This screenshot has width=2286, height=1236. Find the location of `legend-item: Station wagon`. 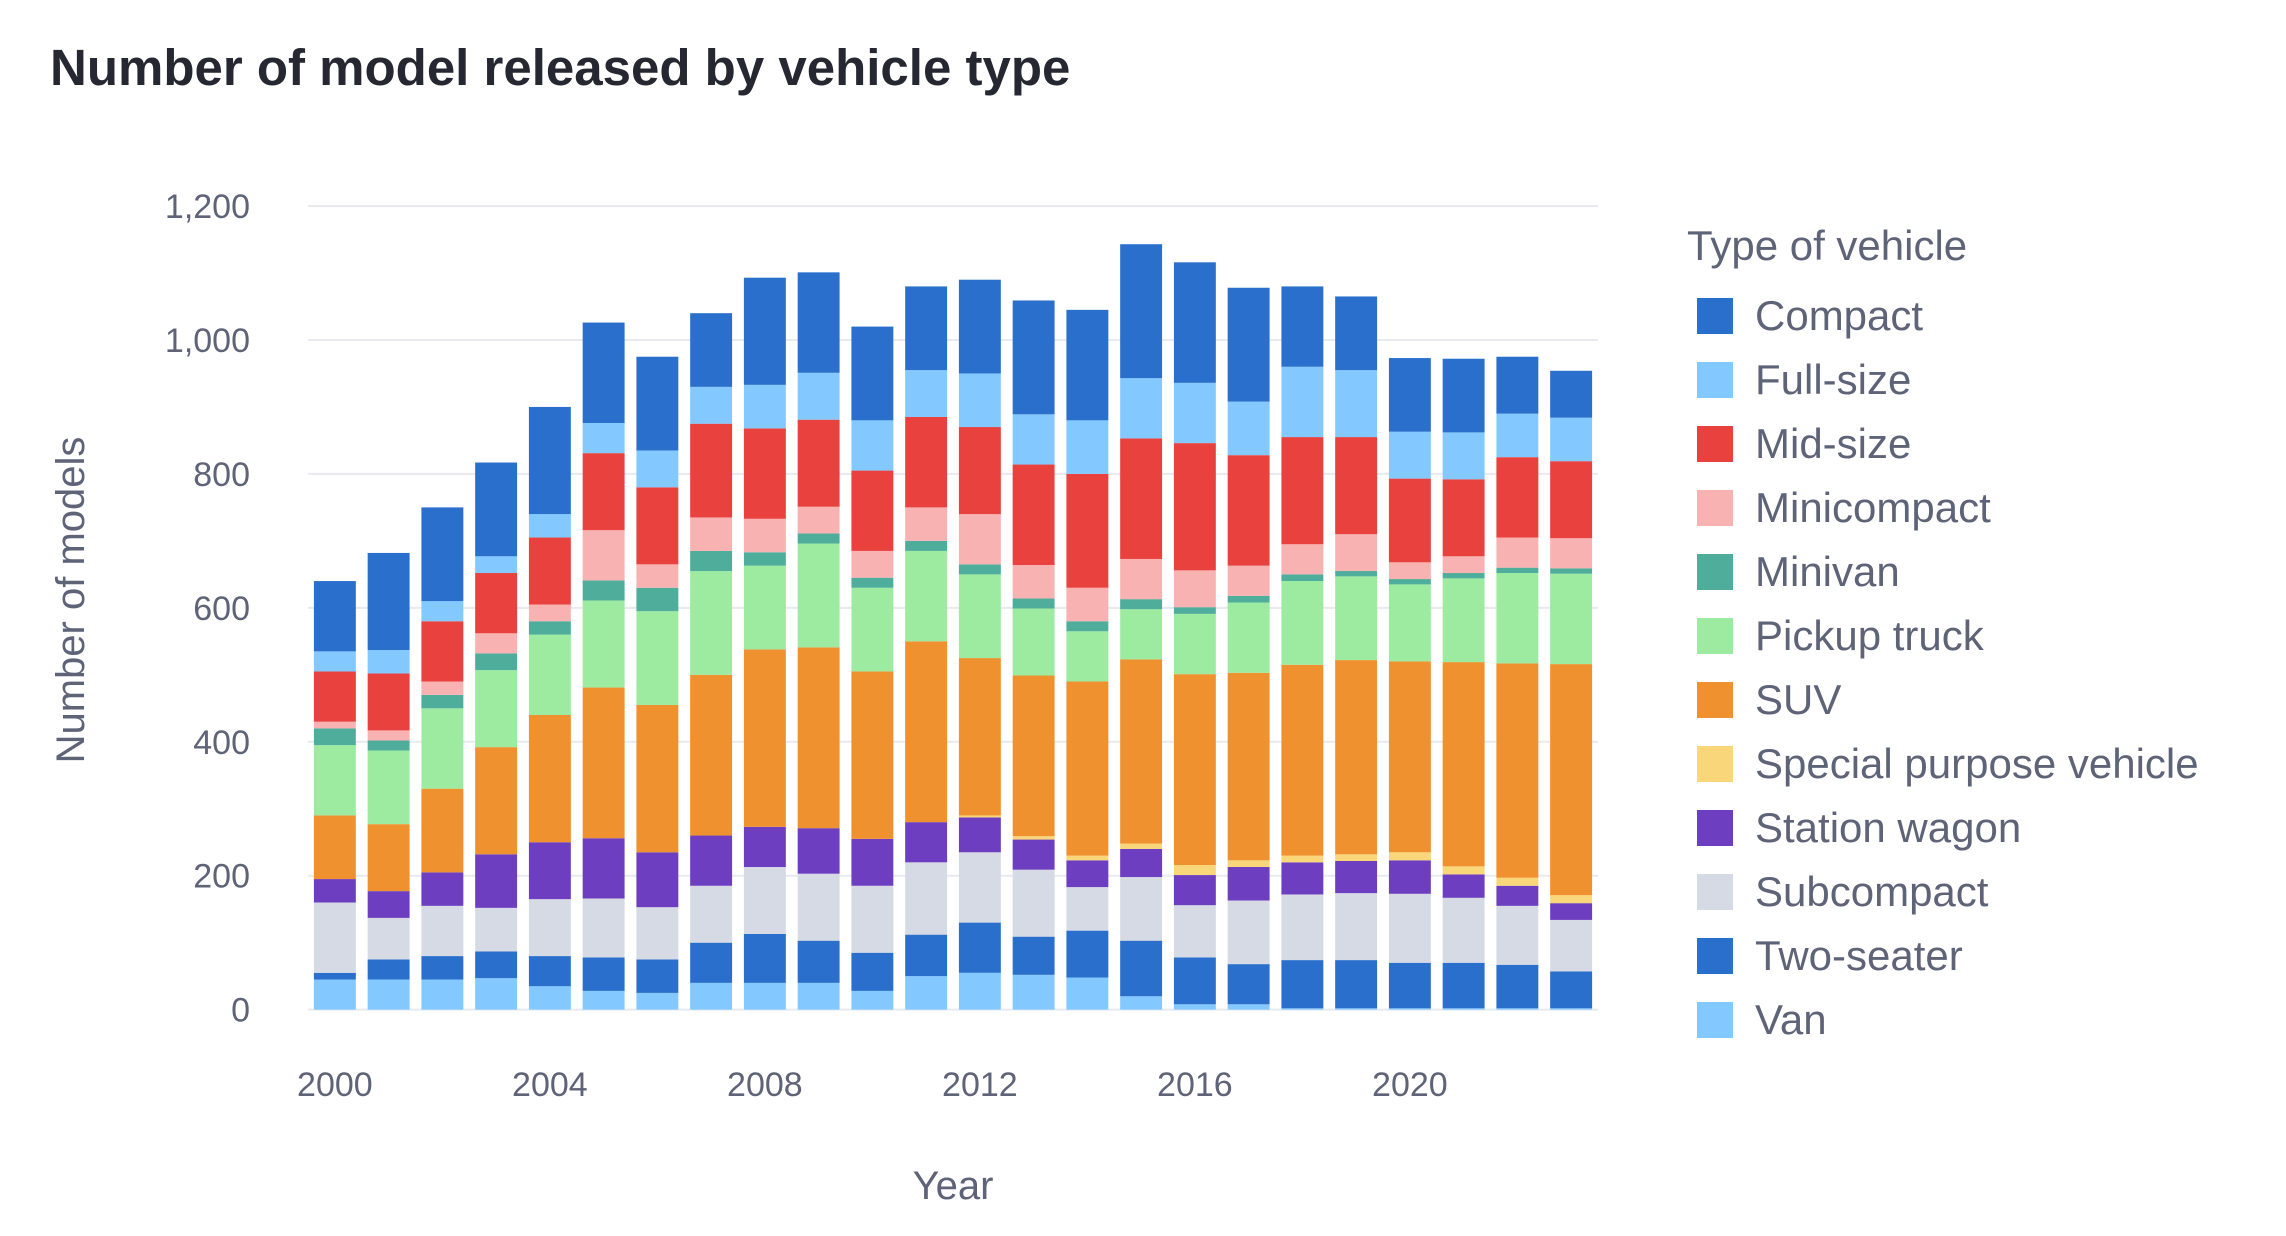

legend-item: Station wagon is located at coordinates (1859, 827).